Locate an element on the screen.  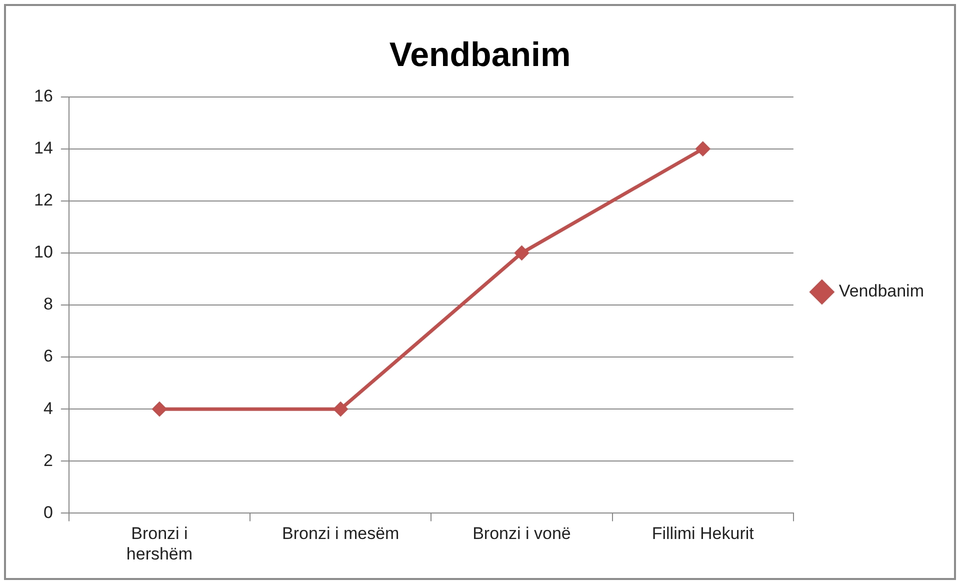
y-tick-label: 8 is located at coordinates (48, 304).